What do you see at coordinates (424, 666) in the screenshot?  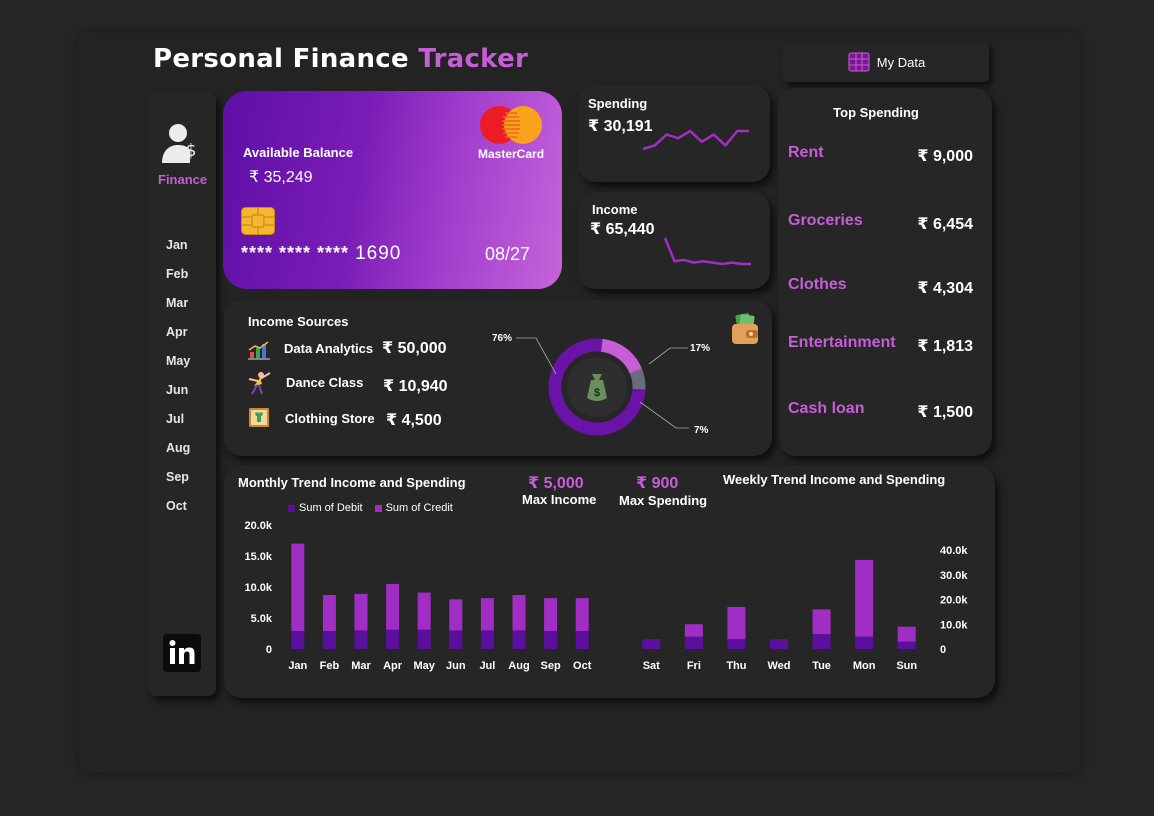 I see `monthly-chart-xtick: May` at bounding box center [424, 666].